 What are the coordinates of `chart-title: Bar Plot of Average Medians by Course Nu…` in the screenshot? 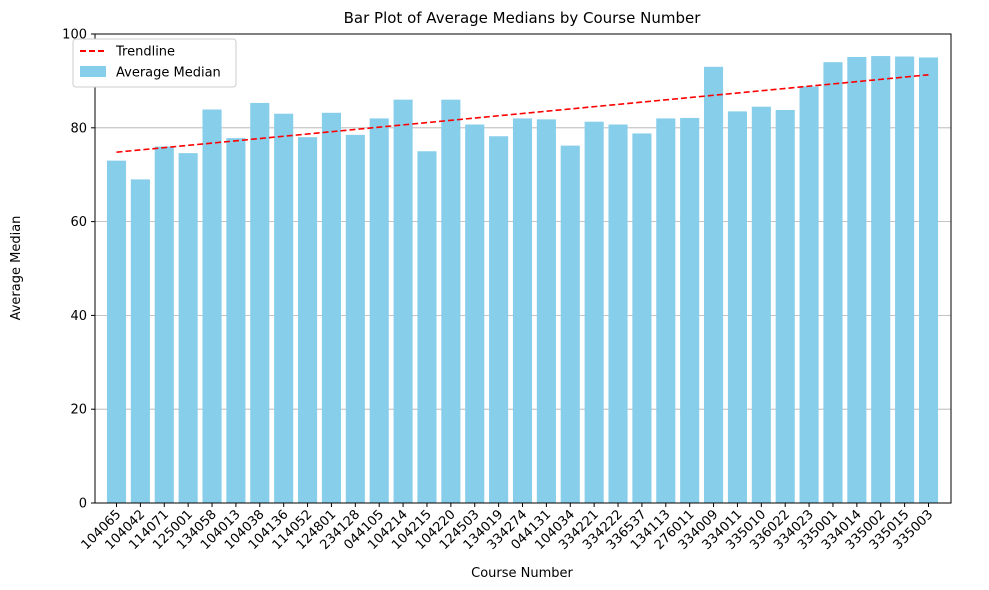 It's located at (523, 18).